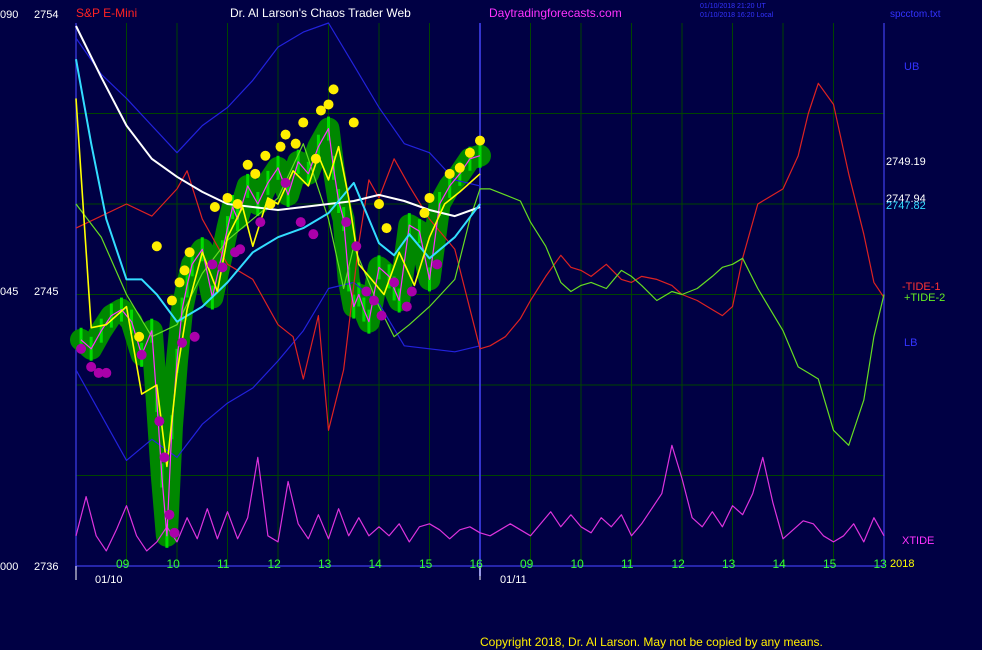 The image size is (982, 650). Describe the element at coordinates (501, 564) in the screenshot. I see `x-axis-labels: 09 10 11 12 13 14 15 16 09 10 11 12 13 14 15 13` at that location.